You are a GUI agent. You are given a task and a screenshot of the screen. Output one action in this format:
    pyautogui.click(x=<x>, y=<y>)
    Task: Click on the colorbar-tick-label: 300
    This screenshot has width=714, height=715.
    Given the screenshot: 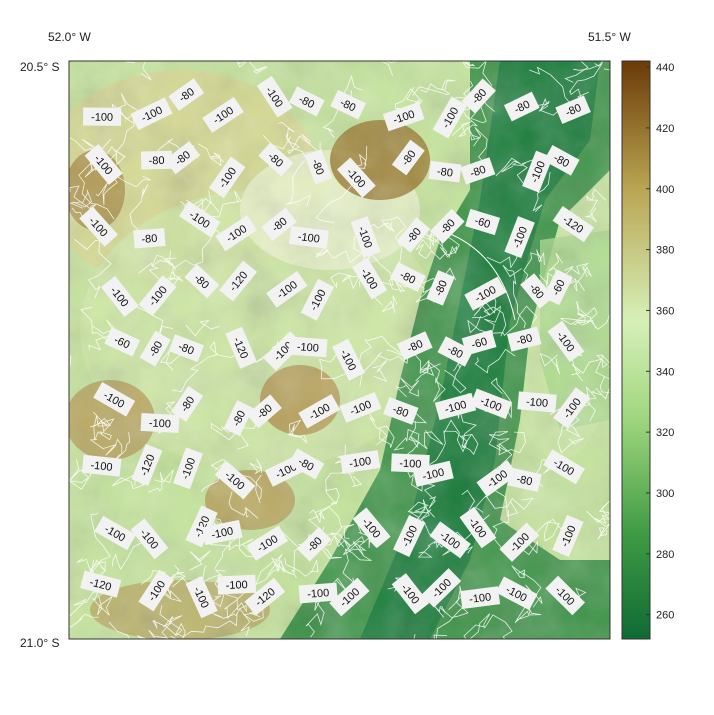 What is the action you would take?
    pyautogui.click(x=665, y=494)
    